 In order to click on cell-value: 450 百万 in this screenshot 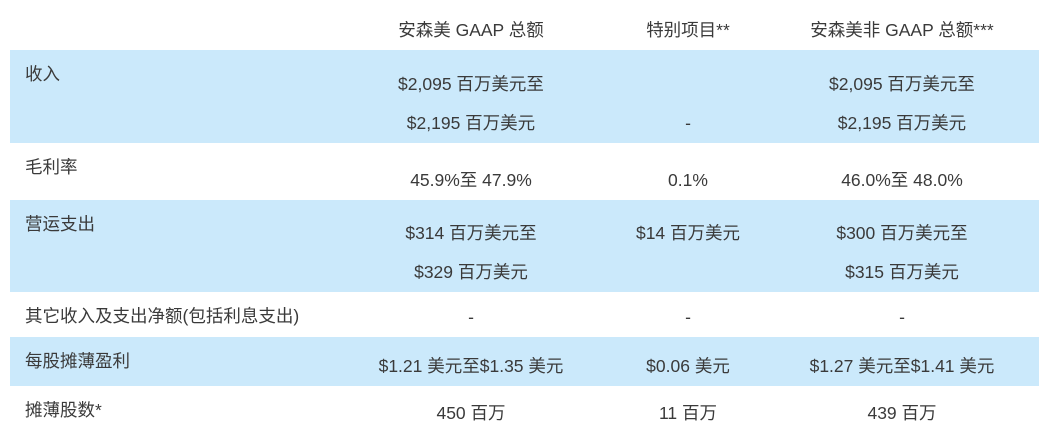, I will do `click(471, 409)`.